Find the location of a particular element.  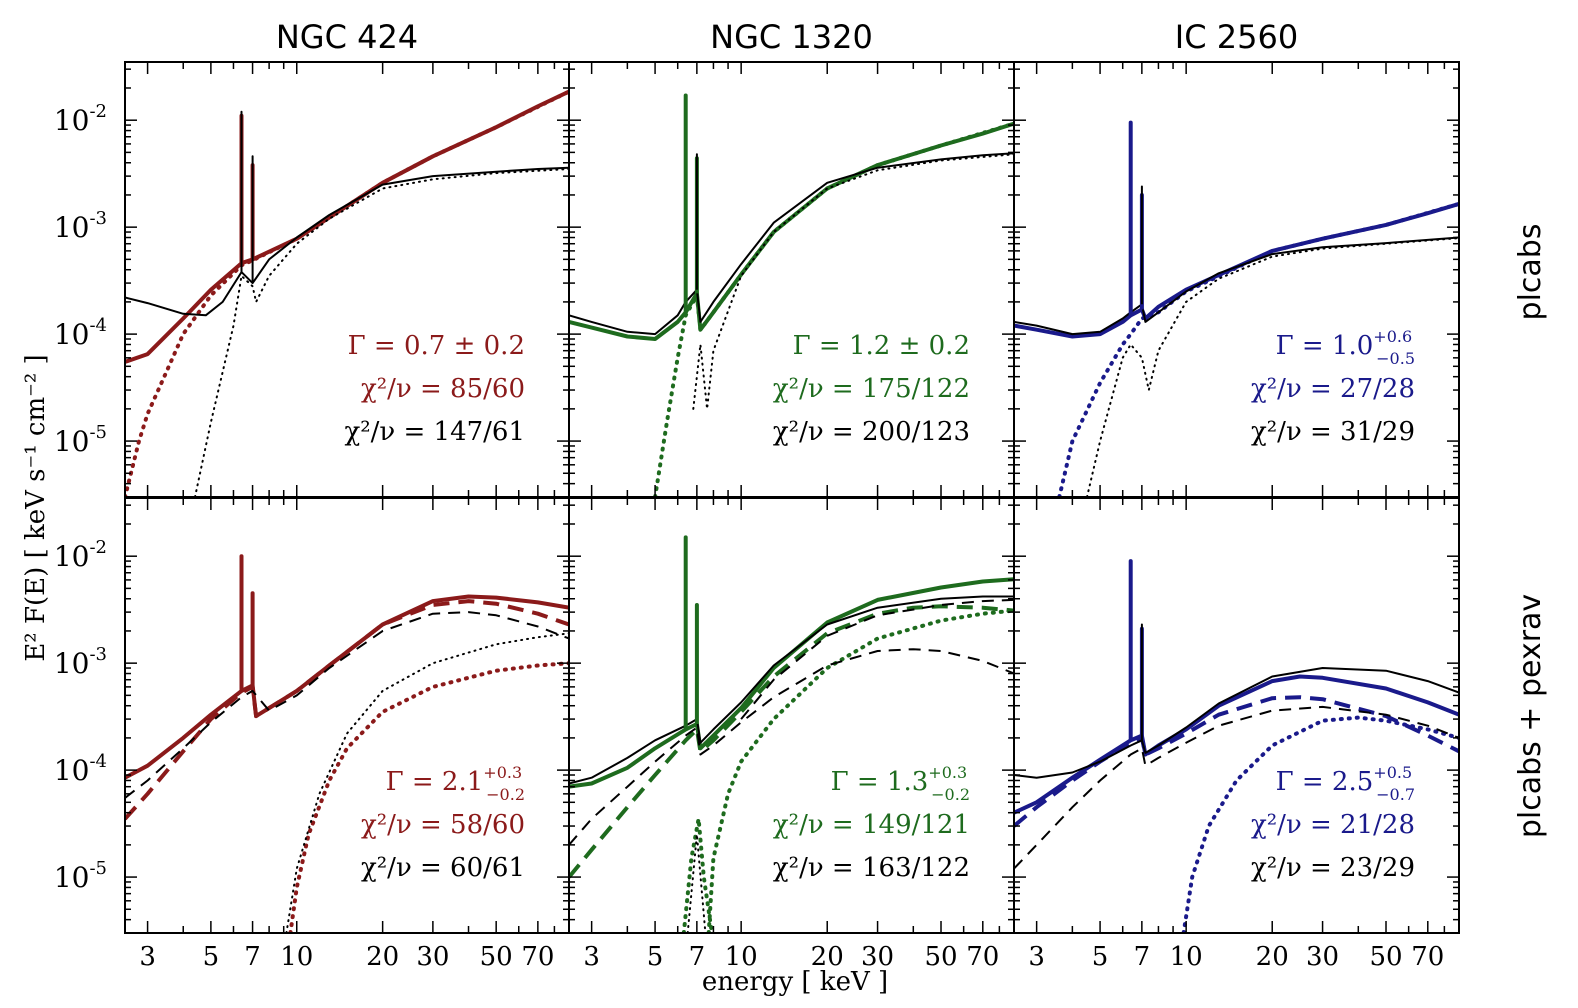

fit-annotation: χ²/ν = 163/122 is located at coordinates (871, 868).